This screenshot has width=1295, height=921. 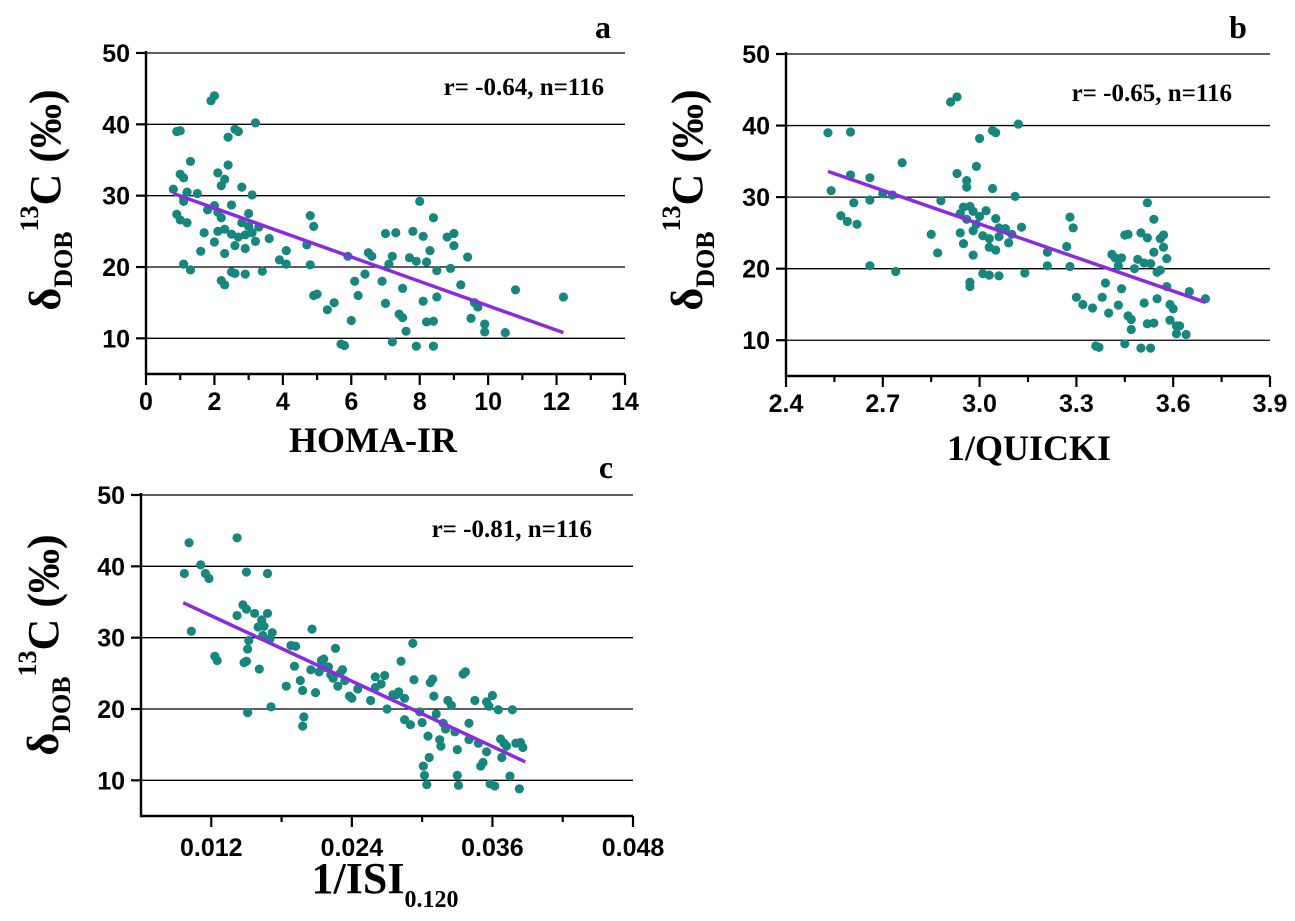 What do you see at coordinates (756, 198) in the screenshot?
I see `y-tick-label: 30` at bounding box center [756, 198].